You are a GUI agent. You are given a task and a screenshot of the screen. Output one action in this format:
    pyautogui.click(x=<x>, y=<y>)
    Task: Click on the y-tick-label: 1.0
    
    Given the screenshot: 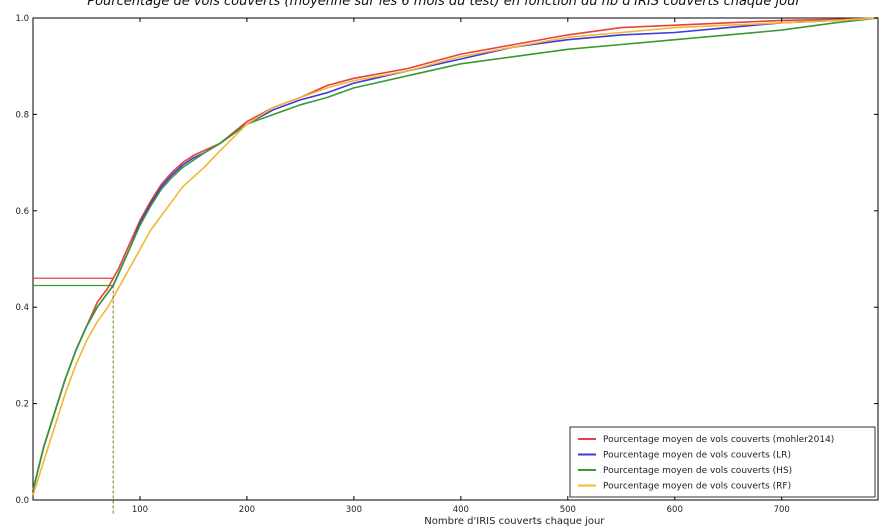 What is the action you would take?
    pyautogui.click(x=22, y=19)
    